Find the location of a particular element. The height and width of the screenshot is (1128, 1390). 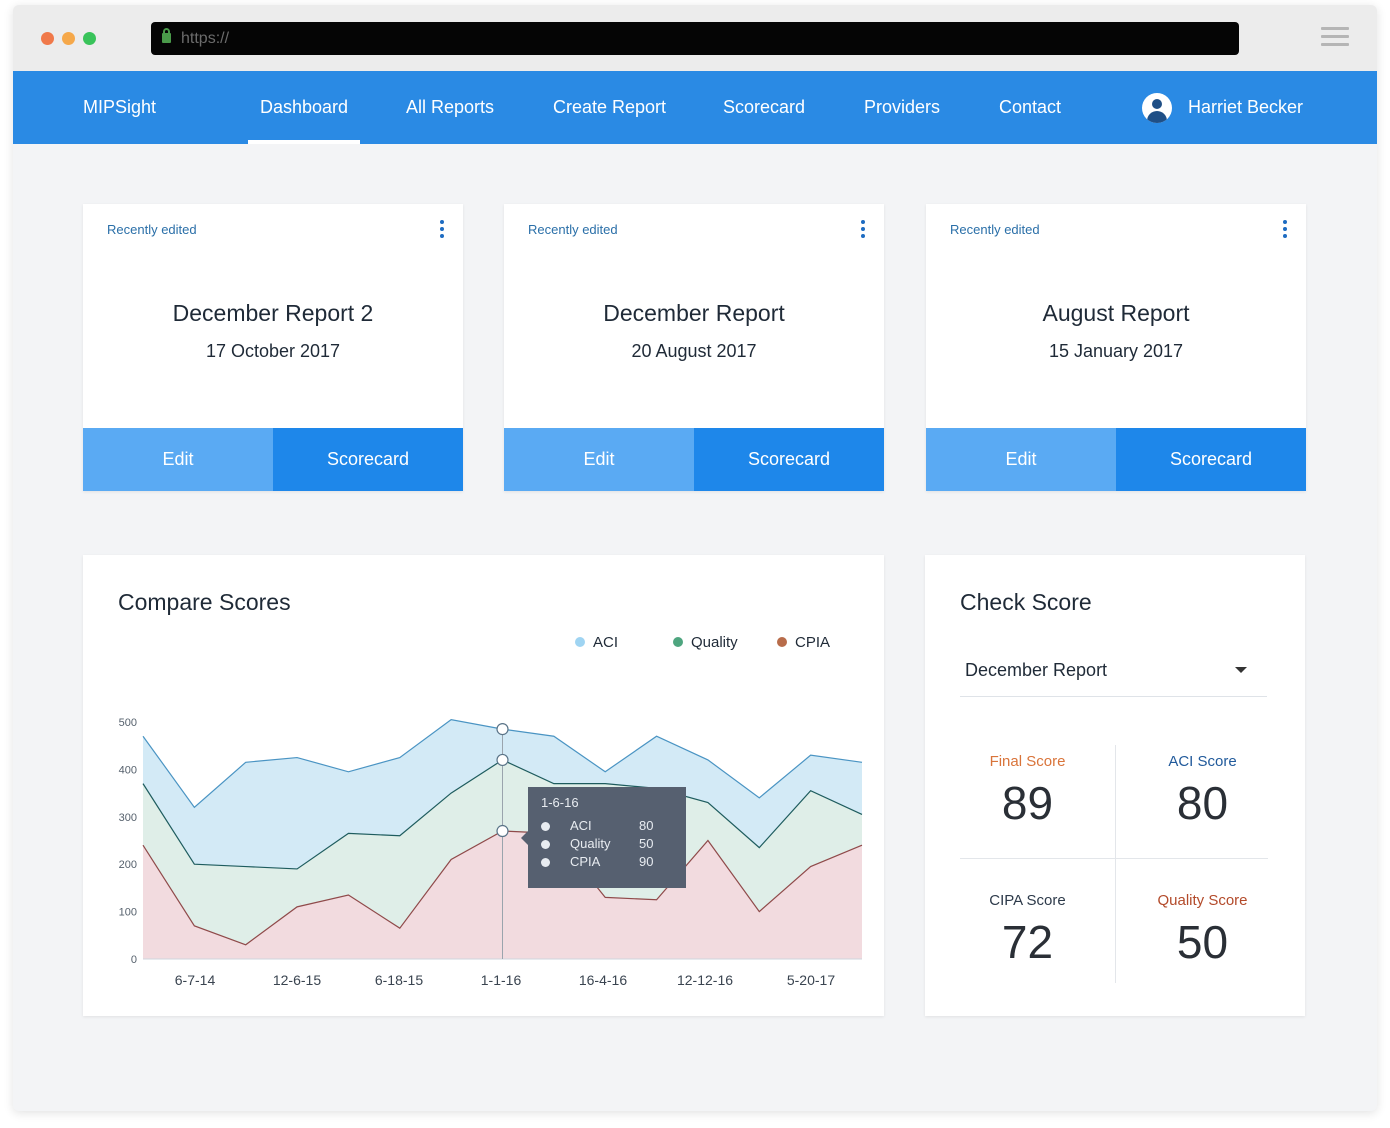

cipa-score: CIPA Score 72 is located at coordinates (1027, 930).